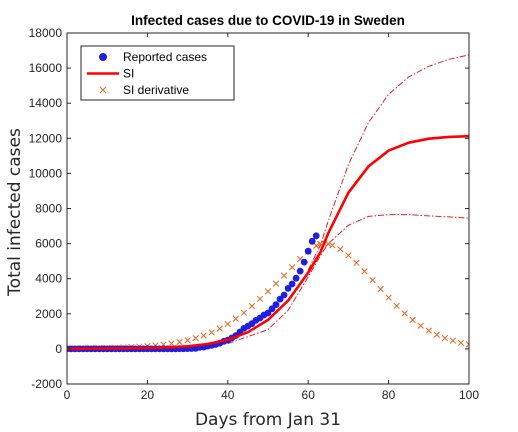 Image resolution: width=518 pixels, height=432 pixels. What do you see at coordinates (389, 395) in the screenshot?
I see `x-tick-label: 80` at bounding box center [389, 395].